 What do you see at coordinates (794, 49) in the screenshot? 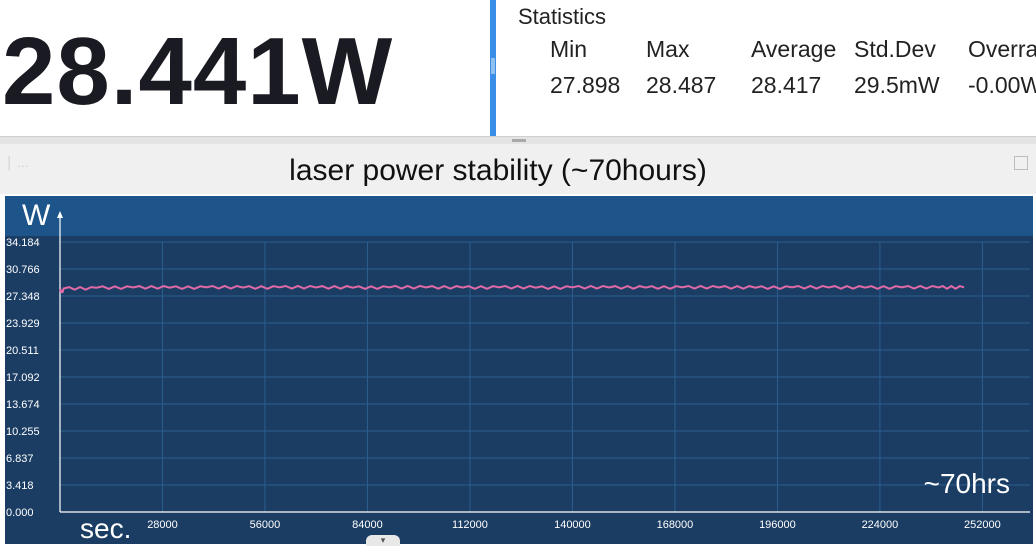
I see `stat-header-average: Average` at bounding box center [794, 49].